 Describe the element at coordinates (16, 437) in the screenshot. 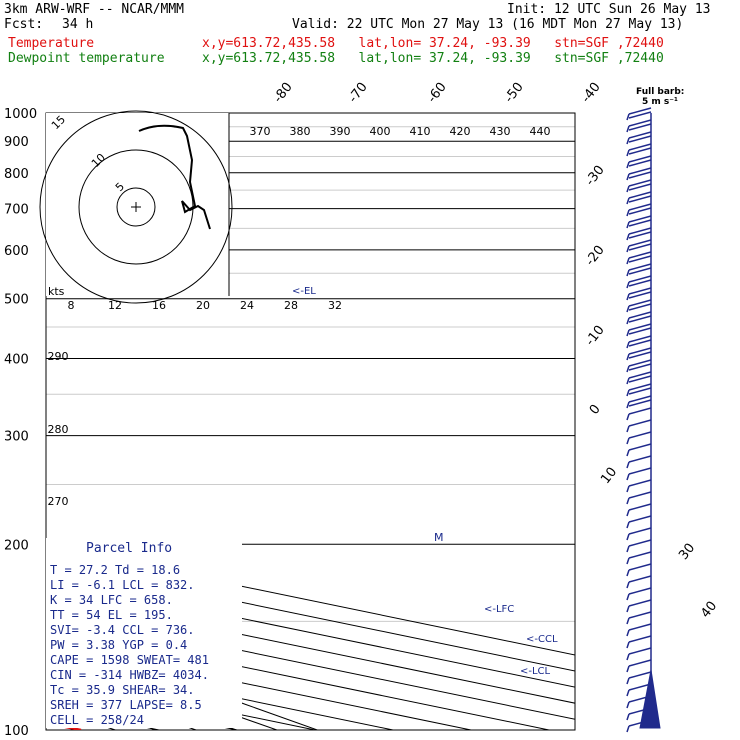

I see `pressure-label: 300` at that location.